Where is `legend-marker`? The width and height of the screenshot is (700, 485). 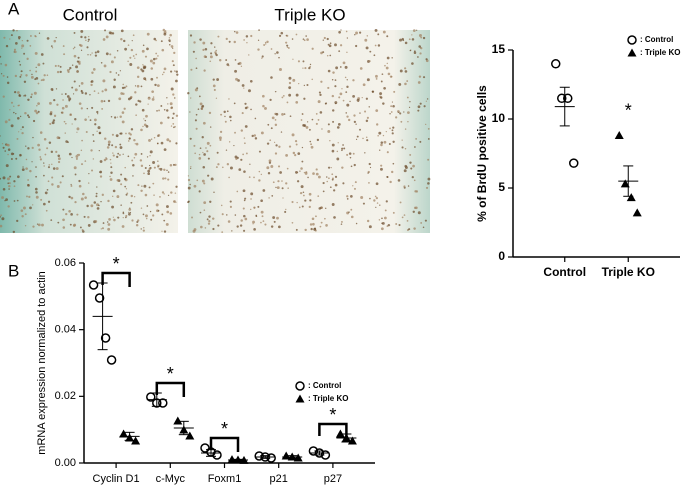 legend-marker is located at coordinates (632, 40).